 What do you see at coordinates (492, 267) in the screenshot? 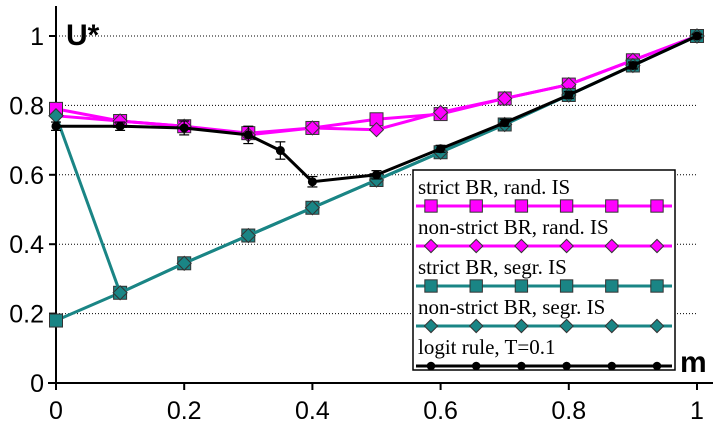
I see `legend-label-2: strict BR, segr. IS` at bounding box center [492, 267].